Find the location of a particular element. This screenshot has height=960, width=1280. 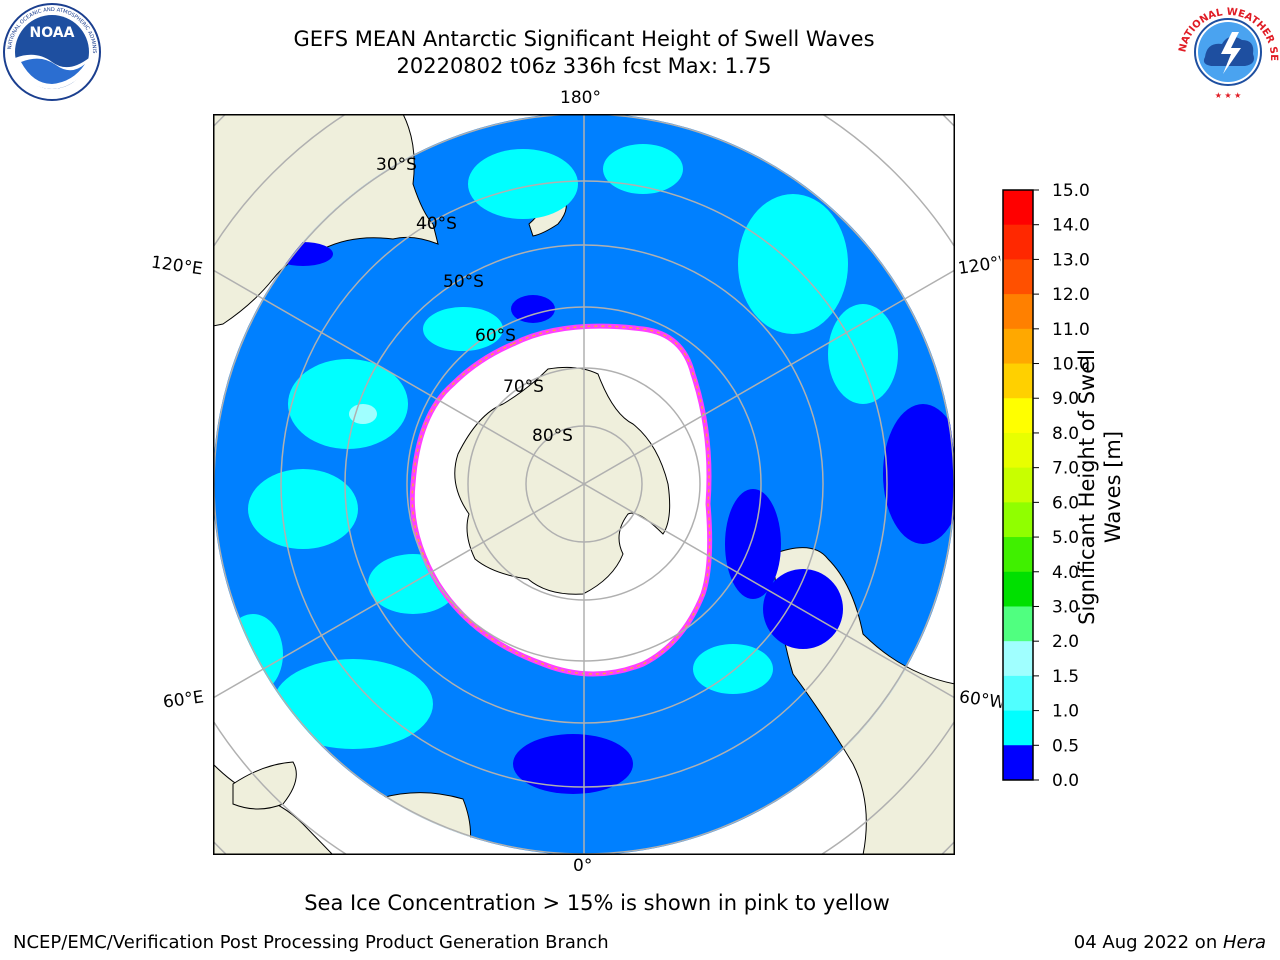

colorbar-tick-label: 2.0 is located at coordinates (1065, 642).